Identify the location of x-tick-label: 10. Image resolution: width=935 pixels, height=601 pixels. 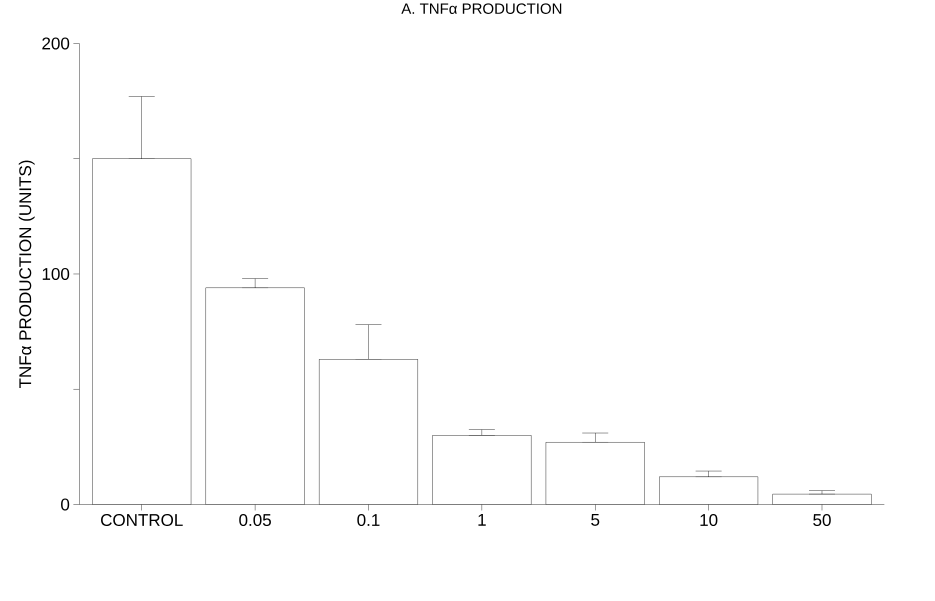
(709, 520).